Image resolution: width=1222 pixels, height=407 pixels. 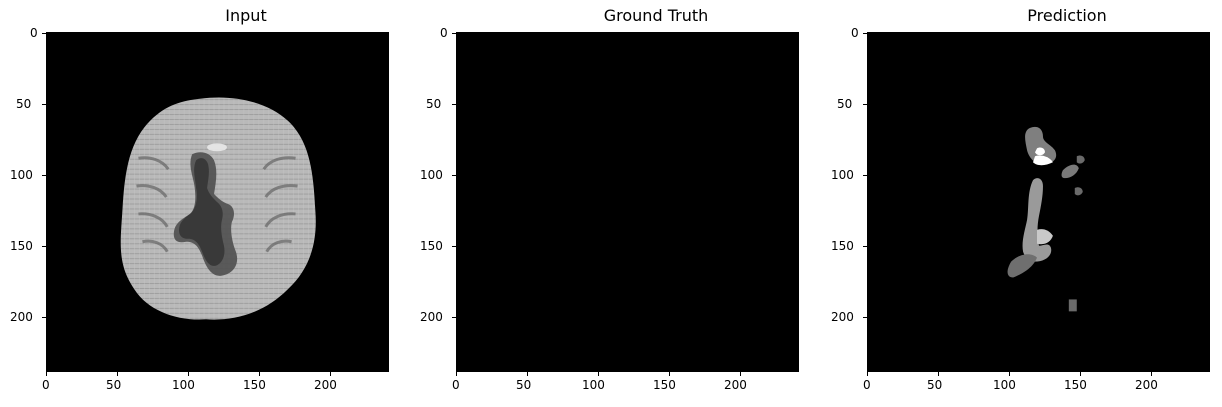 What do you see at coordinates (1067, 15) in the screenshot?
I see `panel-title: Prediction` at bounding box center [1067, 15].